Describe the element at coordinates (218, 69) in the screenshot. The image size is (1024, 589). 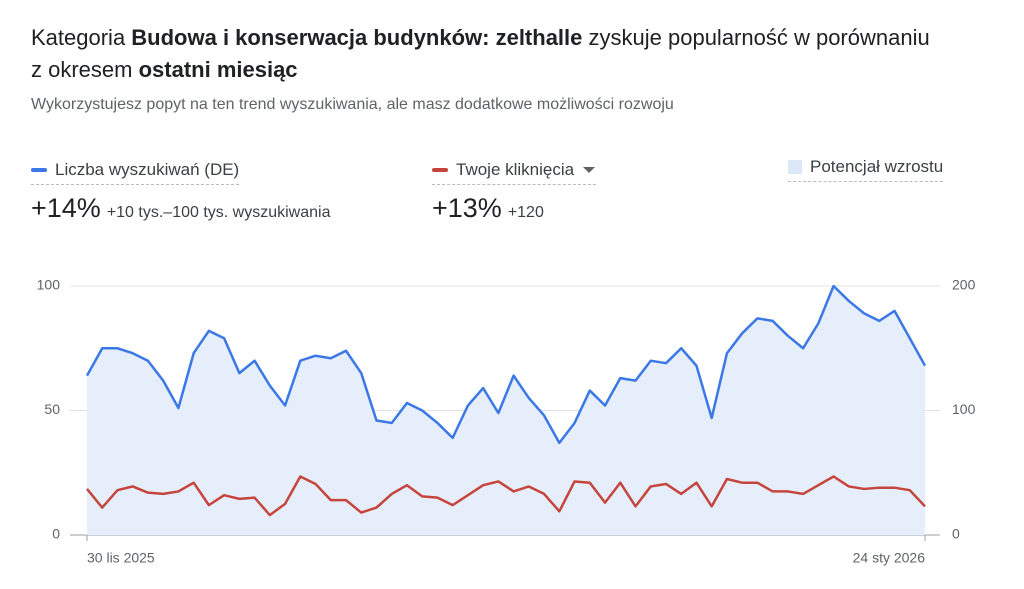
I see `title-part: ostatni miesiąc` at that location.